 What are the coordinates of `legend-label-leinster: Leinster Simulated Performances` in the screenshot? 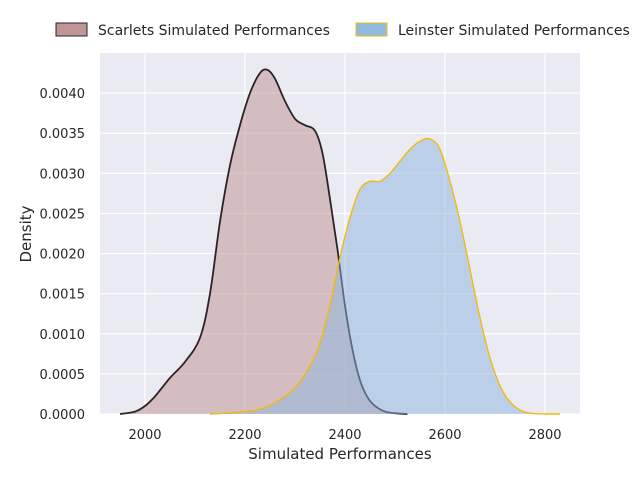 It's located at (514, 31).